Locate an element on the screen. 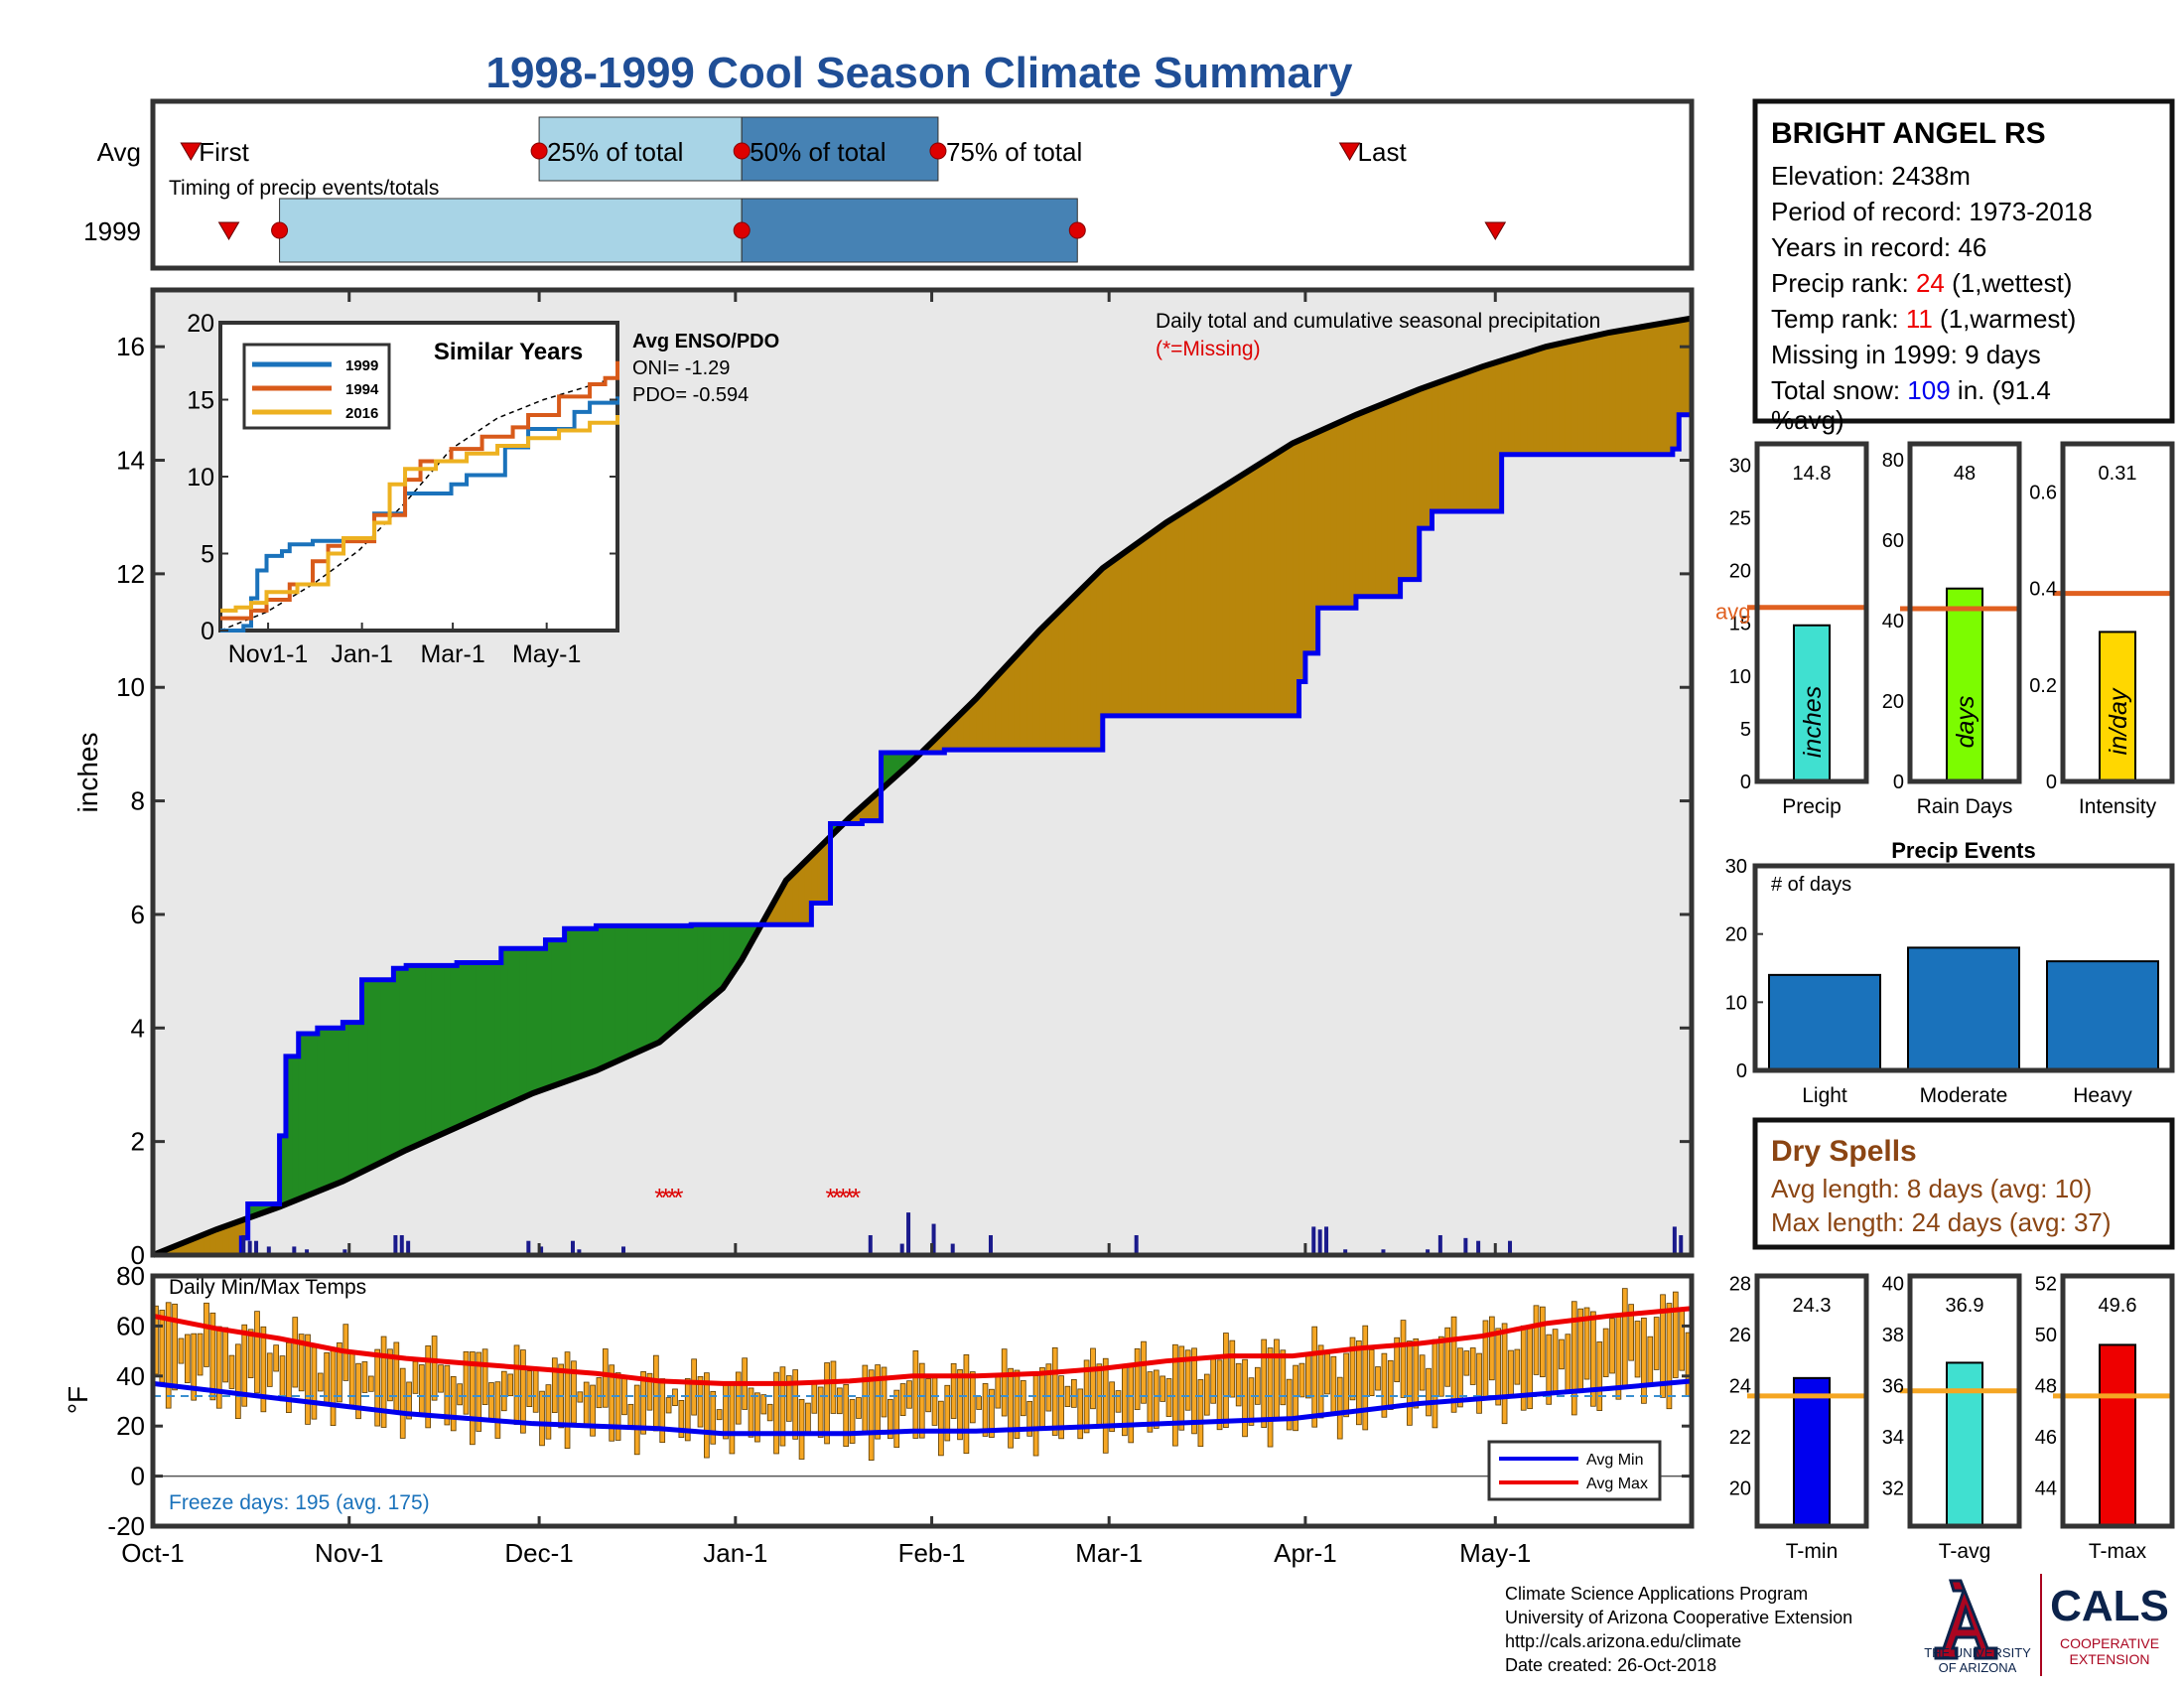  dry-spells-max: Max length: 24 days (avg: 37) is located at coordinates (1941, 1222).